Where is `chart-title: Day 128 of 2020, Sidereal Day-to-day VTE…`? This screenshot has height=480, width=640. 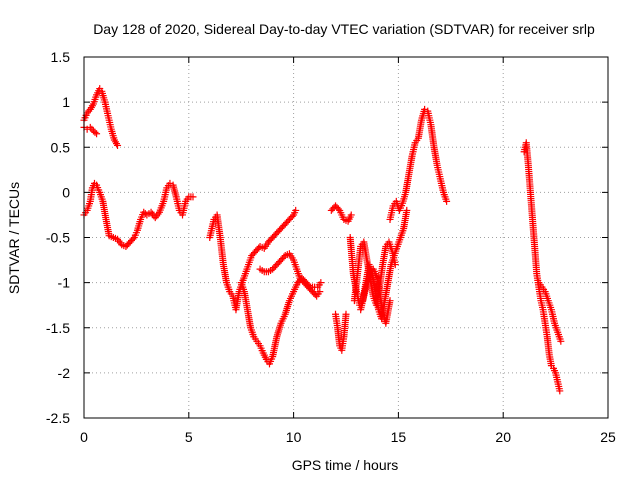 chart-title: Day 128 of 2020, Sidereal Day-to-day VTE… is located at coordinates (344, 29).